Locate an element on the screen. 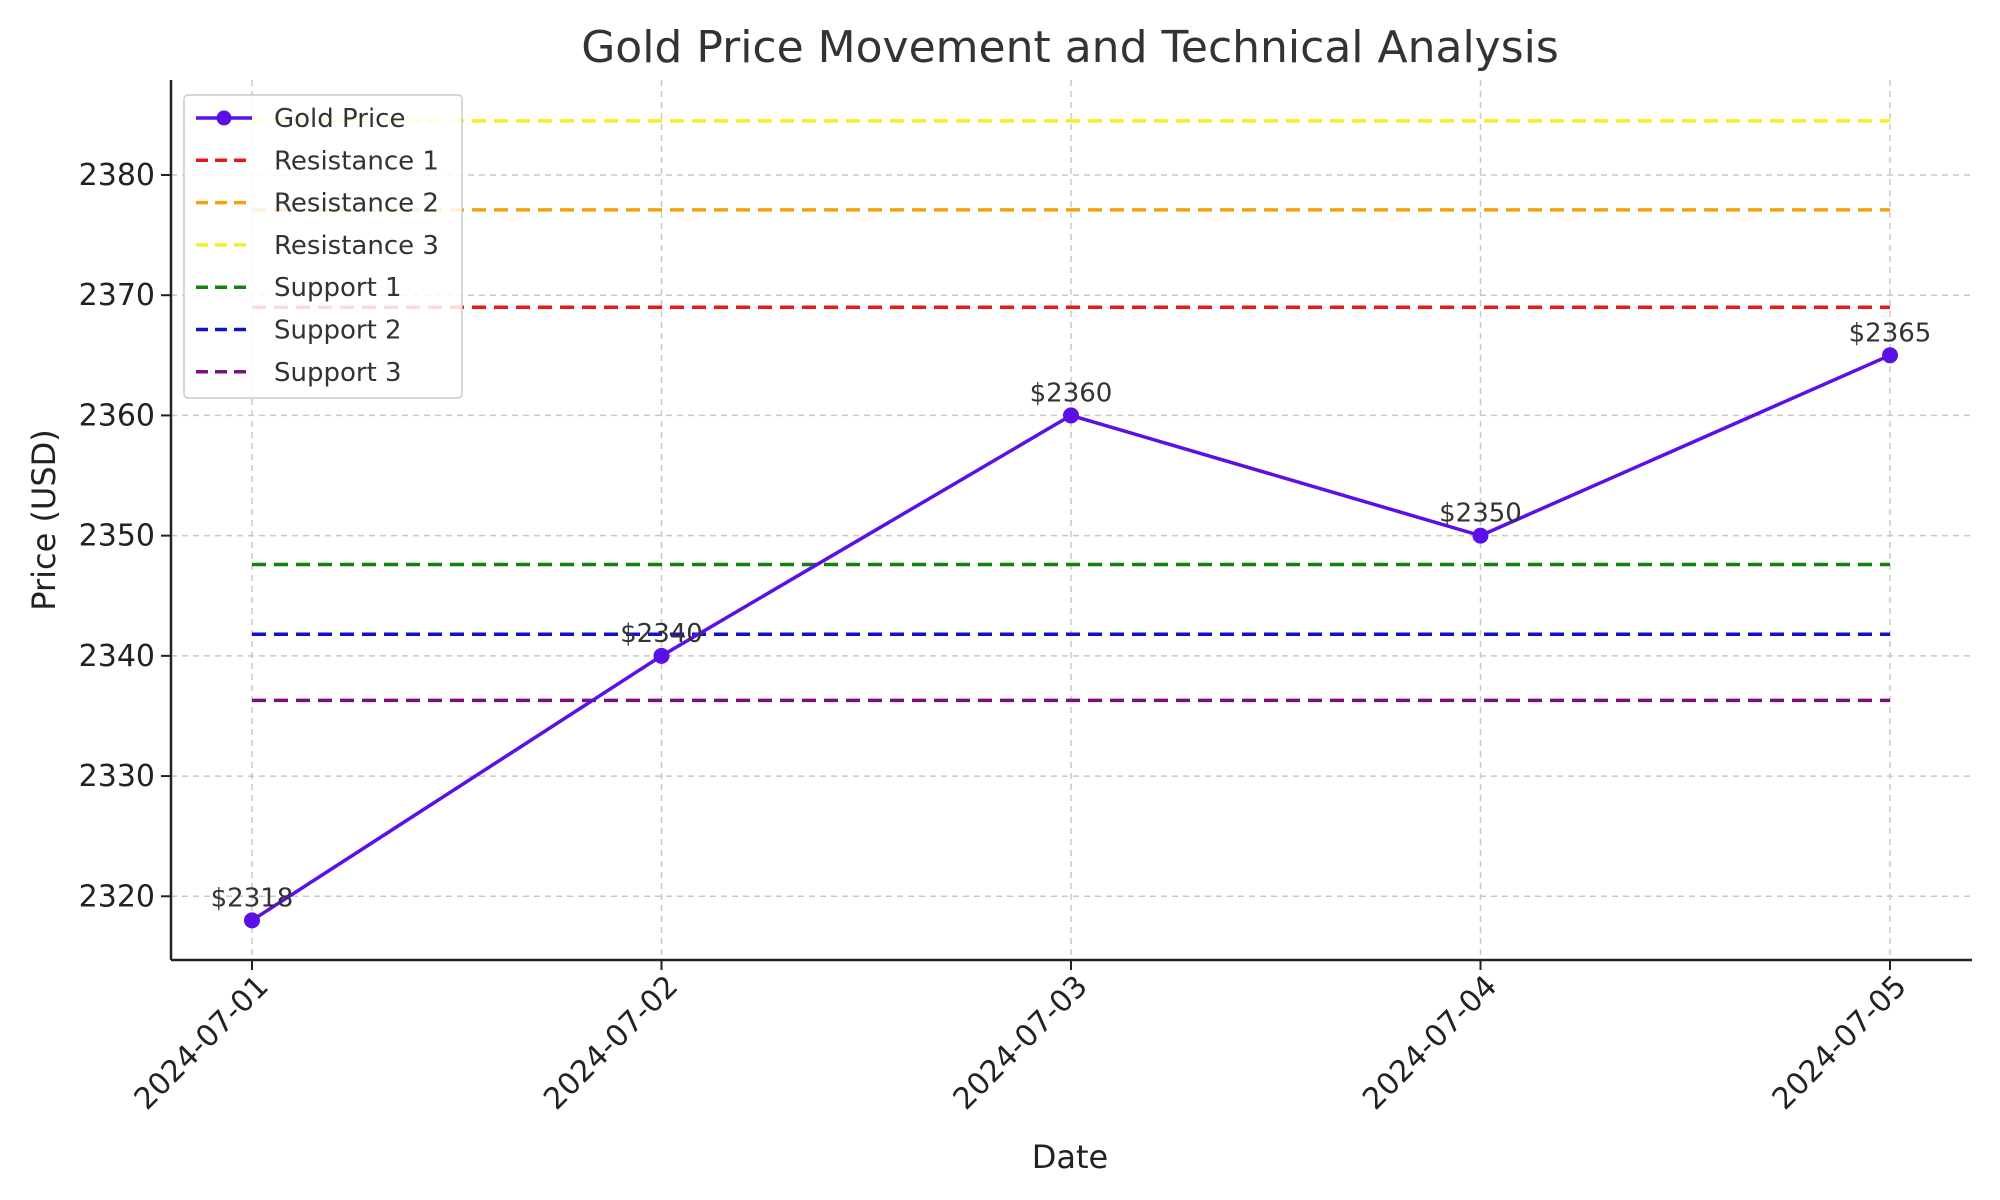  legend-label: Resistance 1 is located at coordinates (356, 161).